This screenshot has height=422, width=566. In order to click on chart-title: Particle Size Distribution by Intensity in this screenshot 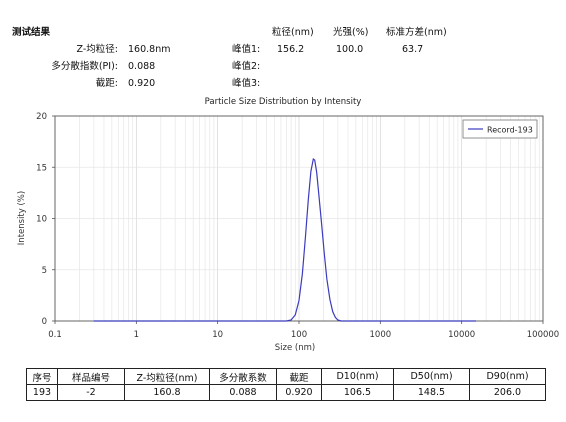, I will do `click(283, 102)`.